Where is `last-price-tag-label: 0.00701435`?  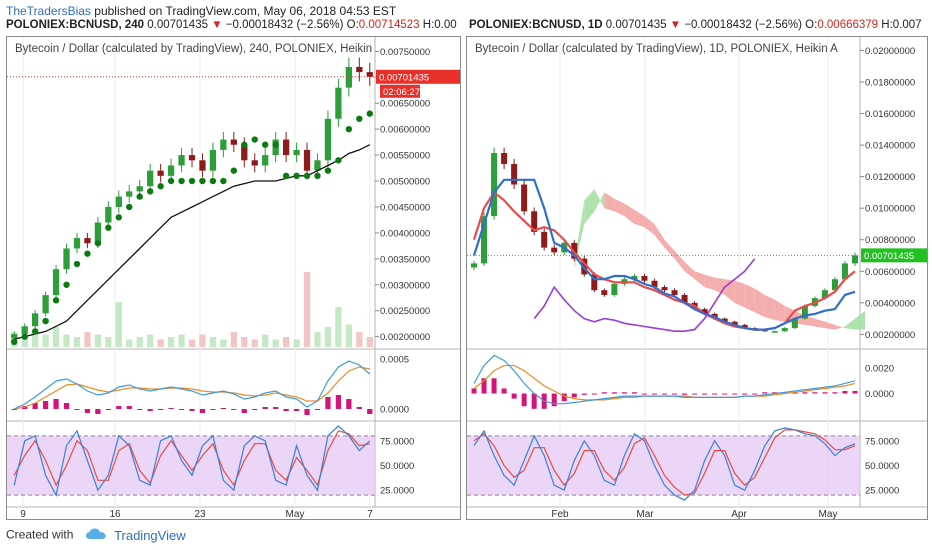
last-price-tag-label: 0.00701435 is located at coordinates (404, 77).